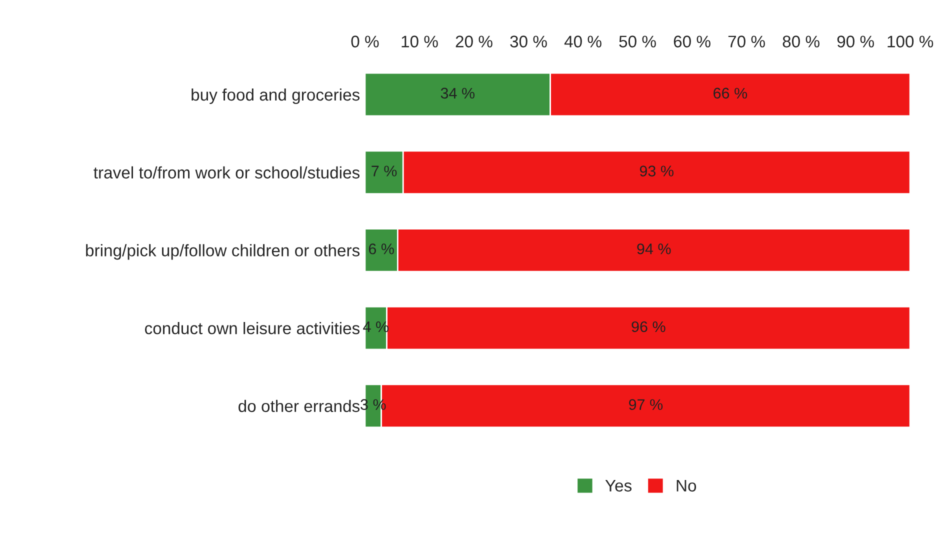 Image resolution: width=948 pixels, height=556 pixels. Describe the element at coordinates (692, 42) in the screenshot. I see `x-tick-label: 60 %` at that location.